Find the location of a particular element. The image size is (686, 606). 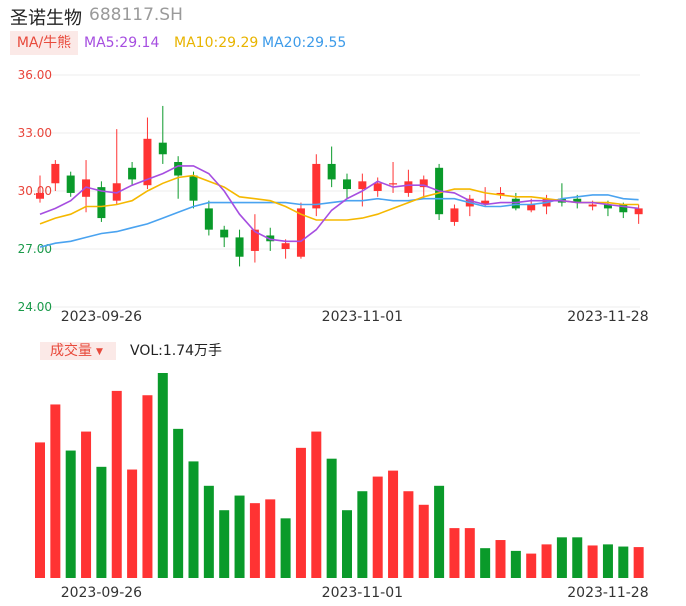

ma10-line is located at coordinates (339, 199).